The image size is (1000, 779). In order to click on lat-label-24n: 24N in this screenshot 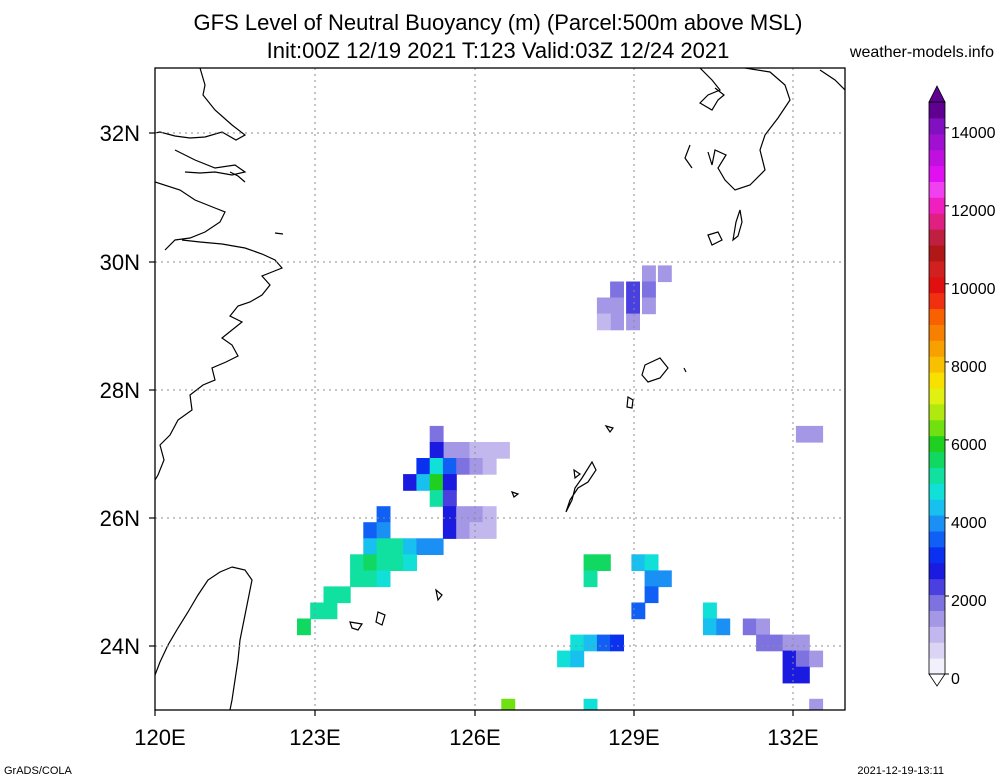, I will do `click(120, 646)`.